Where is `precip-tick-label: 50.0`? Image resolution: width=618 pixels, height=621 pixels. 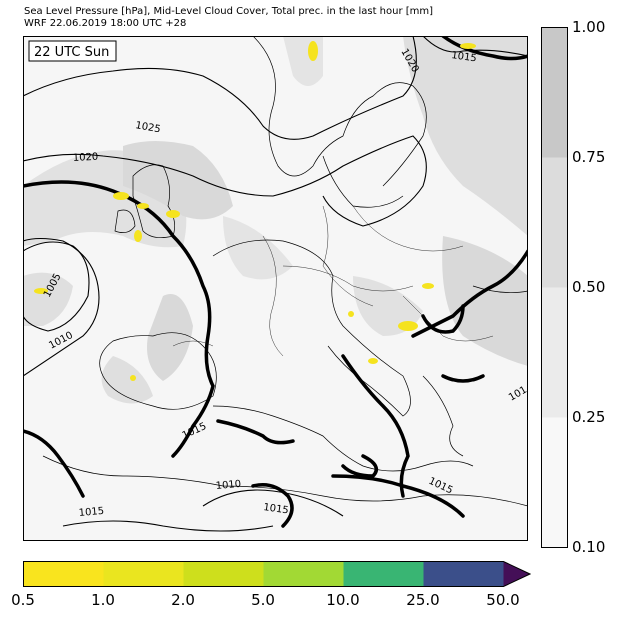 precip-tick-label: 50.0 is located at coordinates (503, 600).